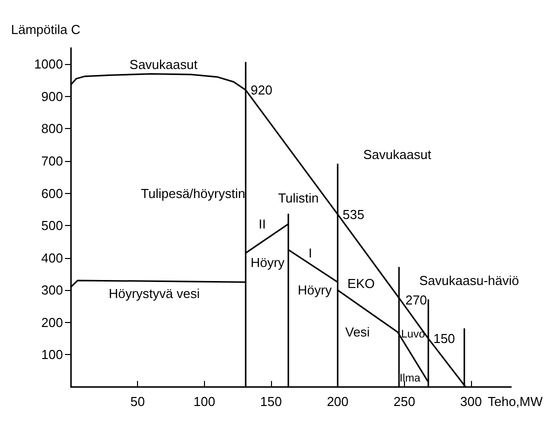 This screenshot has height=421, width=559. I want to click on annotation: EKO, so click(361, 284).